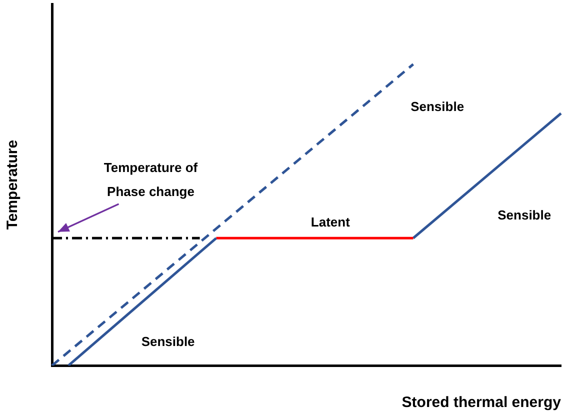 This screenshot has height=416, width=569. I want to click on y-axis-title: Temperature, so click(13, 185).